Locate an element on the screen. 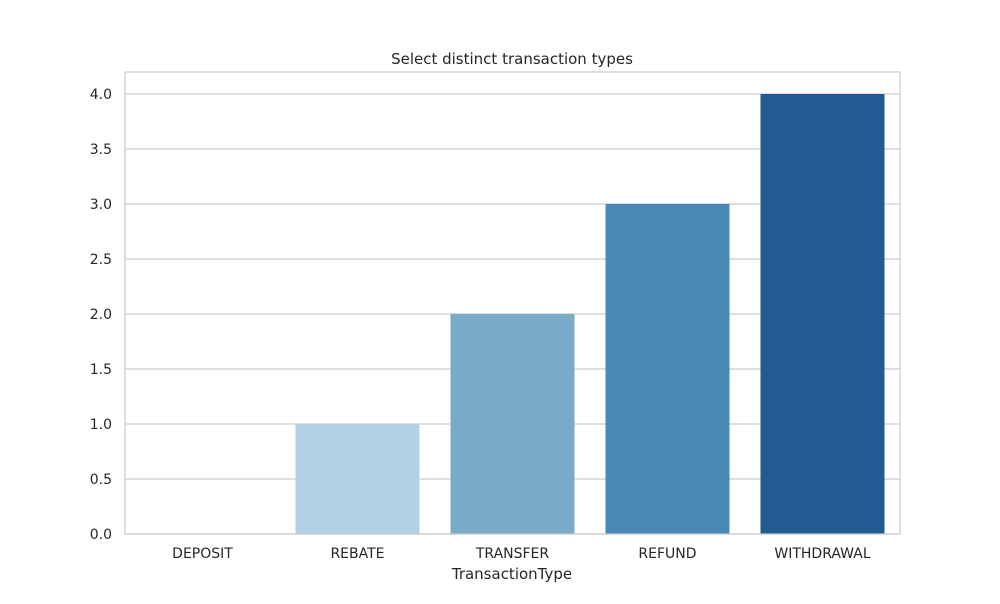 This screenshot has height=604, width=1000. x-tick-label: REBATE is located at coordinates (357, 554).